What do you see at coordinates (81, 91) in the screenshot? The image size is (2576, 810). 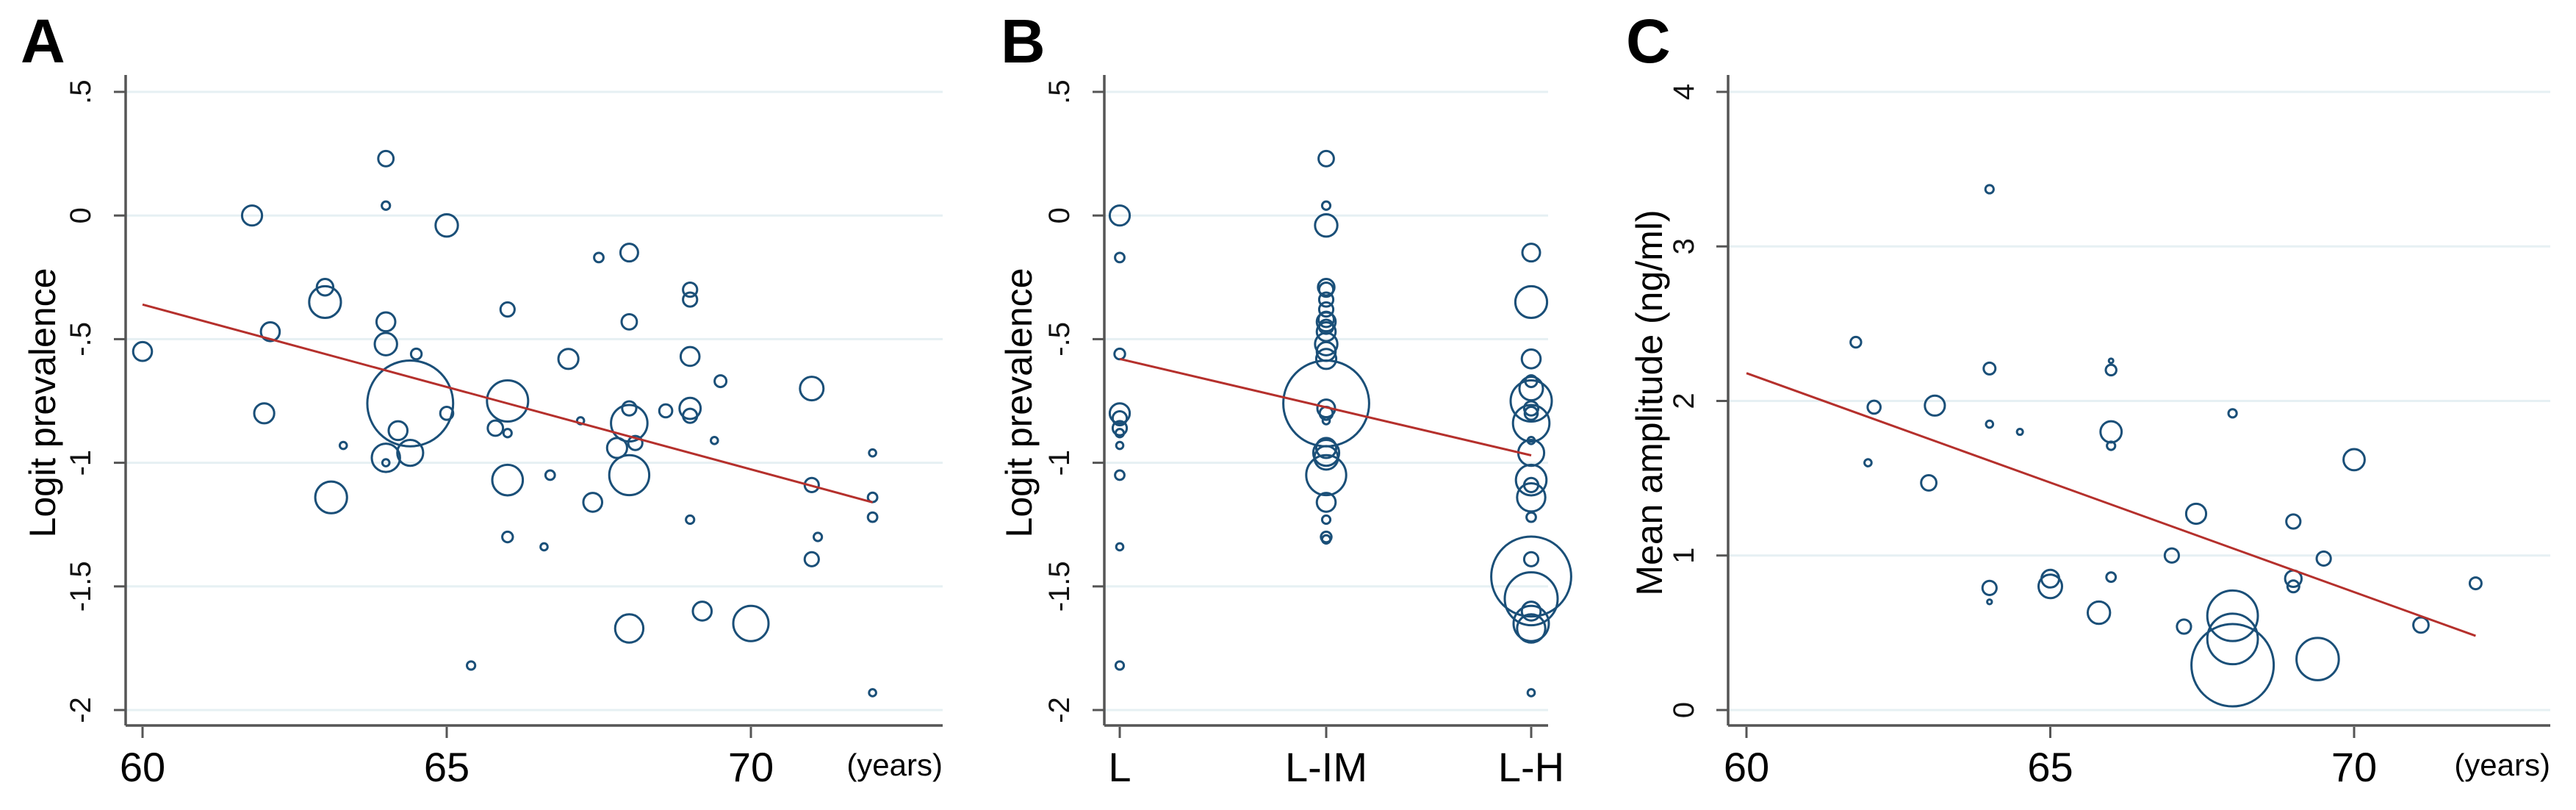 I see `y-tick-label: .5` at bounding box center [81, 91].